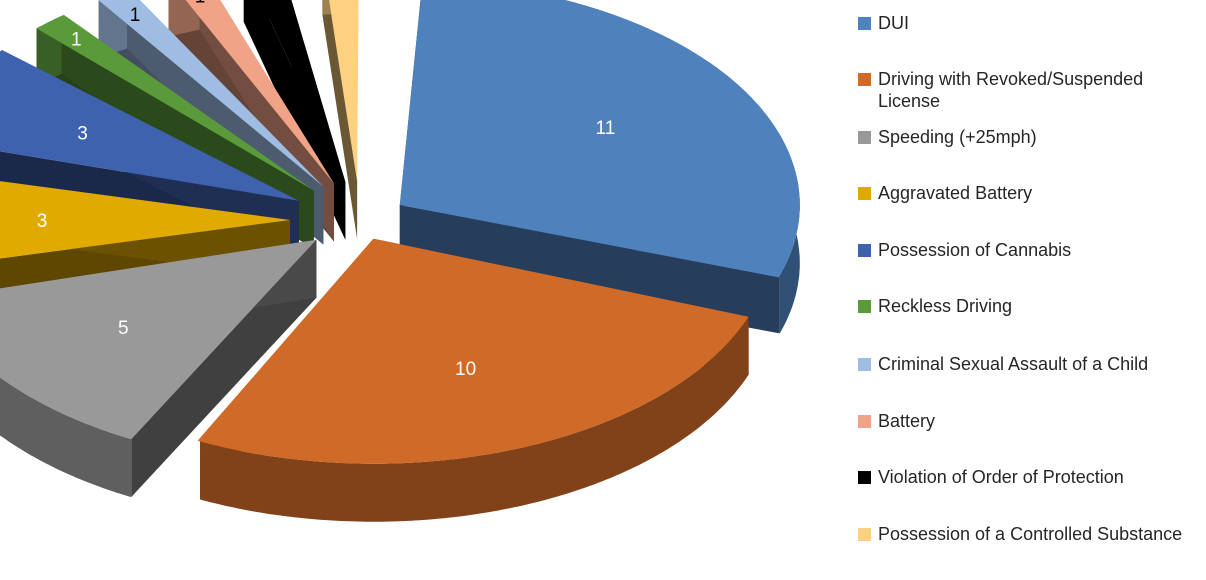 This screenshot has height=580, width=1206. Describe the element at coordinates (465, 369) in the screenshot. I see `slice-value-label: 10` at that location.